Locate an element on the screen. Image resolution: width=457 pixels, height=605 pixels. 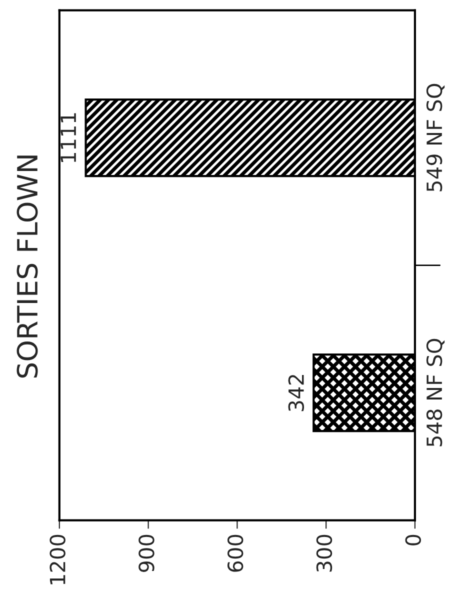
x-tick-label: 1200 is located at coordinates (58, 559).